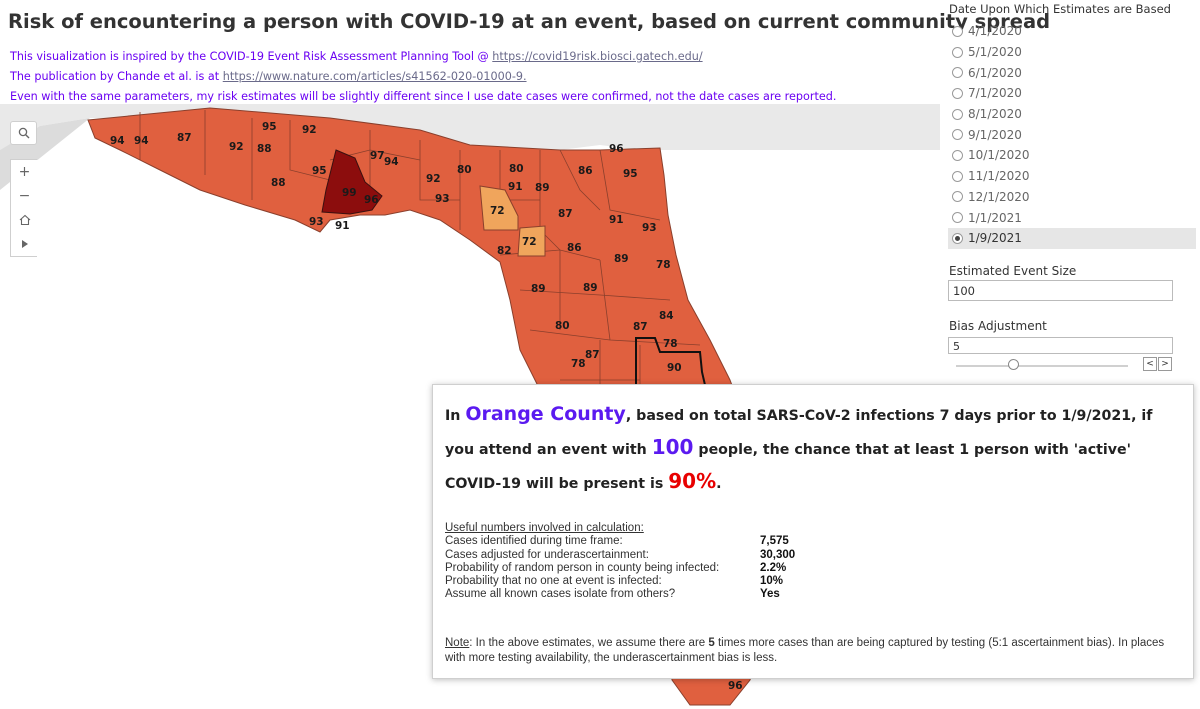 This screenshot has height=709, width=1200. I want to click on county-label: 82, so click(504, 251).